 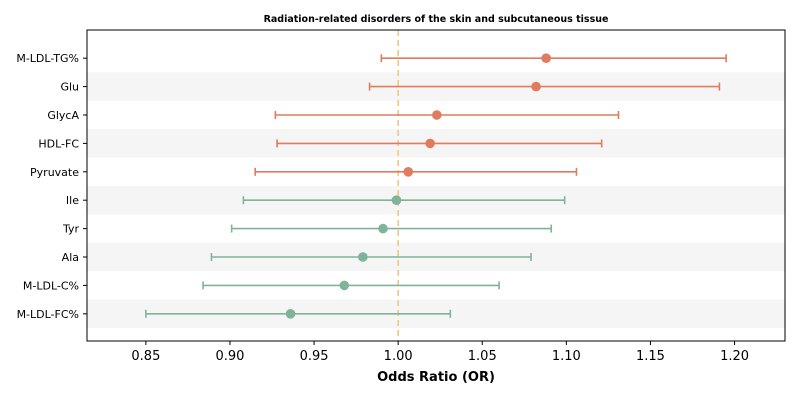 I want to click on x-tick-label: 1.05, so click(x=482, y=356).